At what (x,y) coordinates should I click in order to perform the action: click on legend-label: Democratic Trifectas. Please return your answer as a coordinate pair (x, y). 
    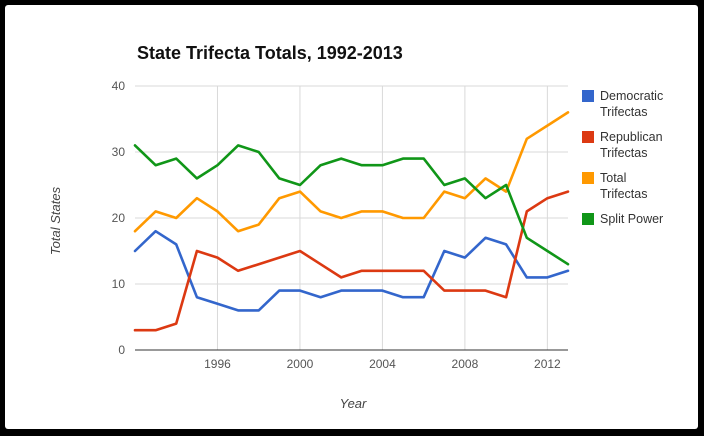
    Looking at the image, I should click on (631, 104).